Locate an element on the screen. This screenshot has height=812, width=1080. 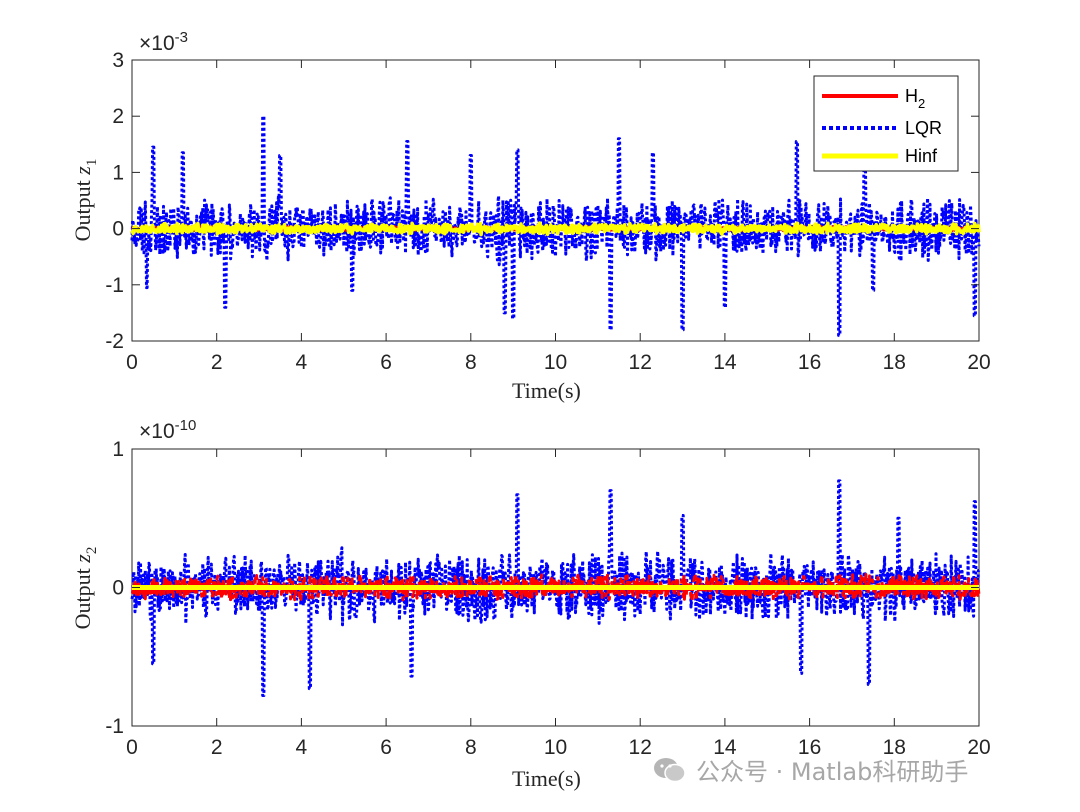
wechat-icon is located at coordinates (670, 769).